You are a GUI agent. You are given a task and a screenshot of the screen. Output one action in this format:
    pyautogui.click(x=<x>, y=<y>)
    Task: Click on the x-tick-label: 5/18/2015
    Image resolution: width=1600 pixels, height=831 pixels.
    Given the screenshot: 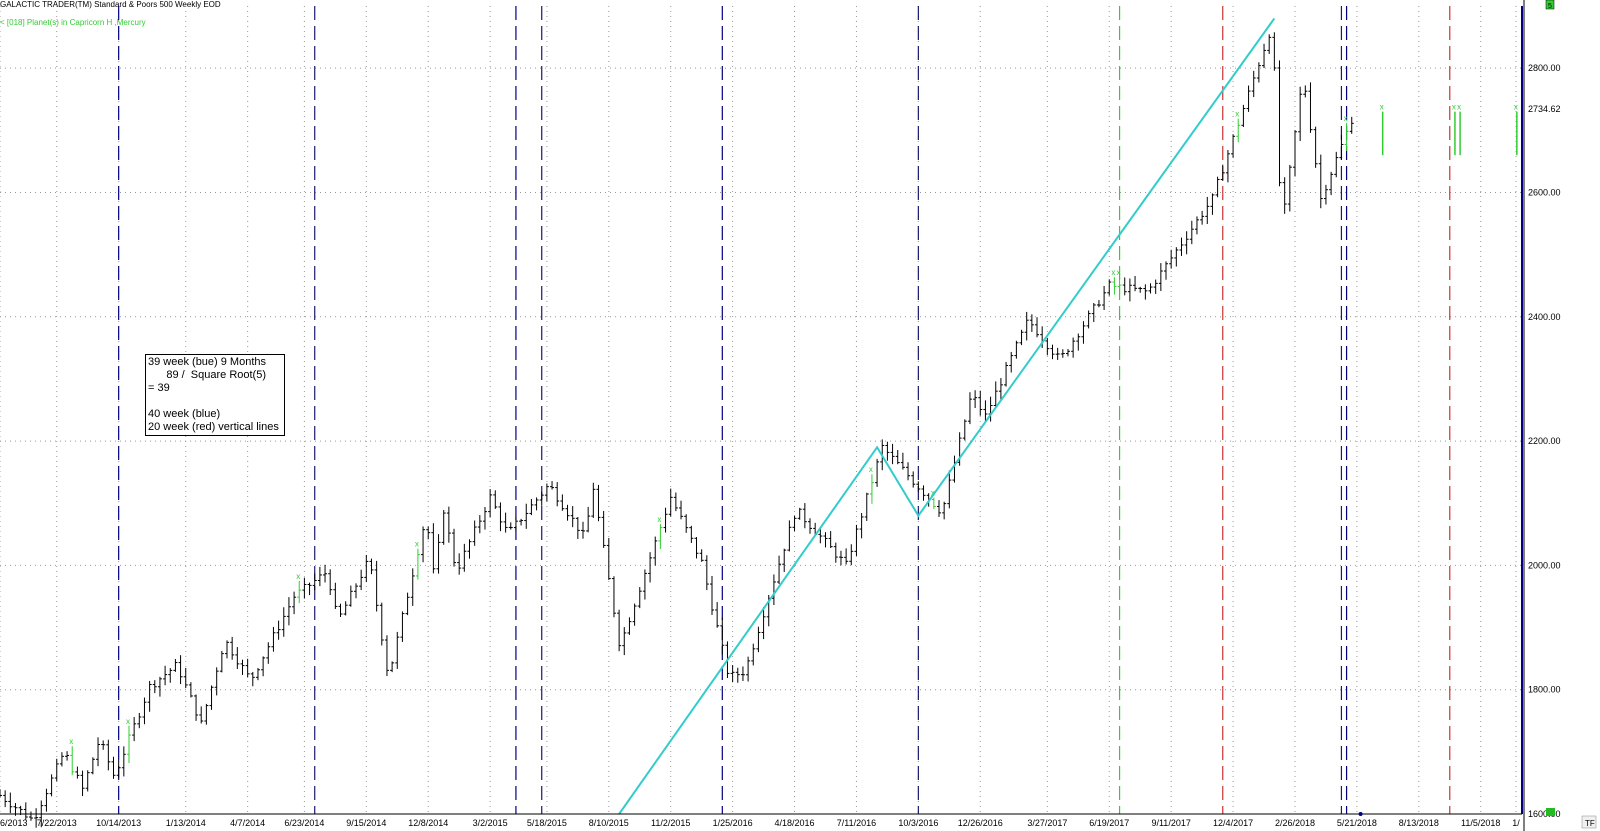 What is the action you would take?
    pyautogui.click(x=547, y=823)
    